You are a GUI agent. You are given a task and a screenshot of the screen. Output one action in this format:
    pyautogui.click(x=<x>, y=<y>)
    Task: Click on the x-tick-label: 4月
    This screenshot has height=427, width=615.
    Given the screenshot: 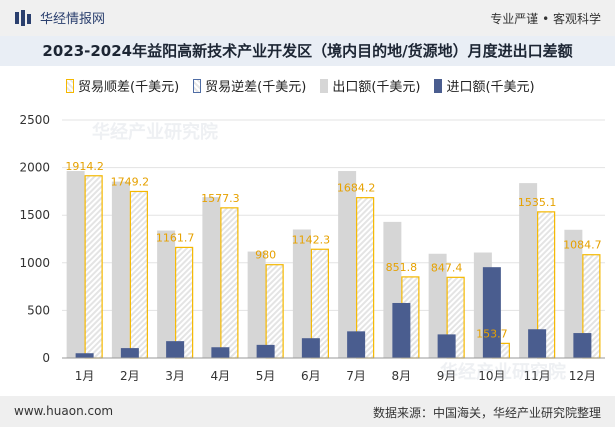 What is the action you would take?
    pyautogui.click(x=221, y=376)
    